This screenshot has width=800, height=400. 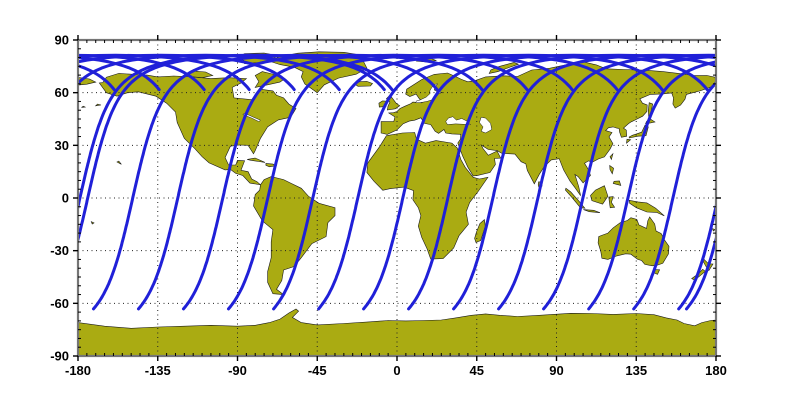 What do you see at coordinates (592, 211) in the screenshot?
I see `landmass-java` at bounding box center [592, 211].